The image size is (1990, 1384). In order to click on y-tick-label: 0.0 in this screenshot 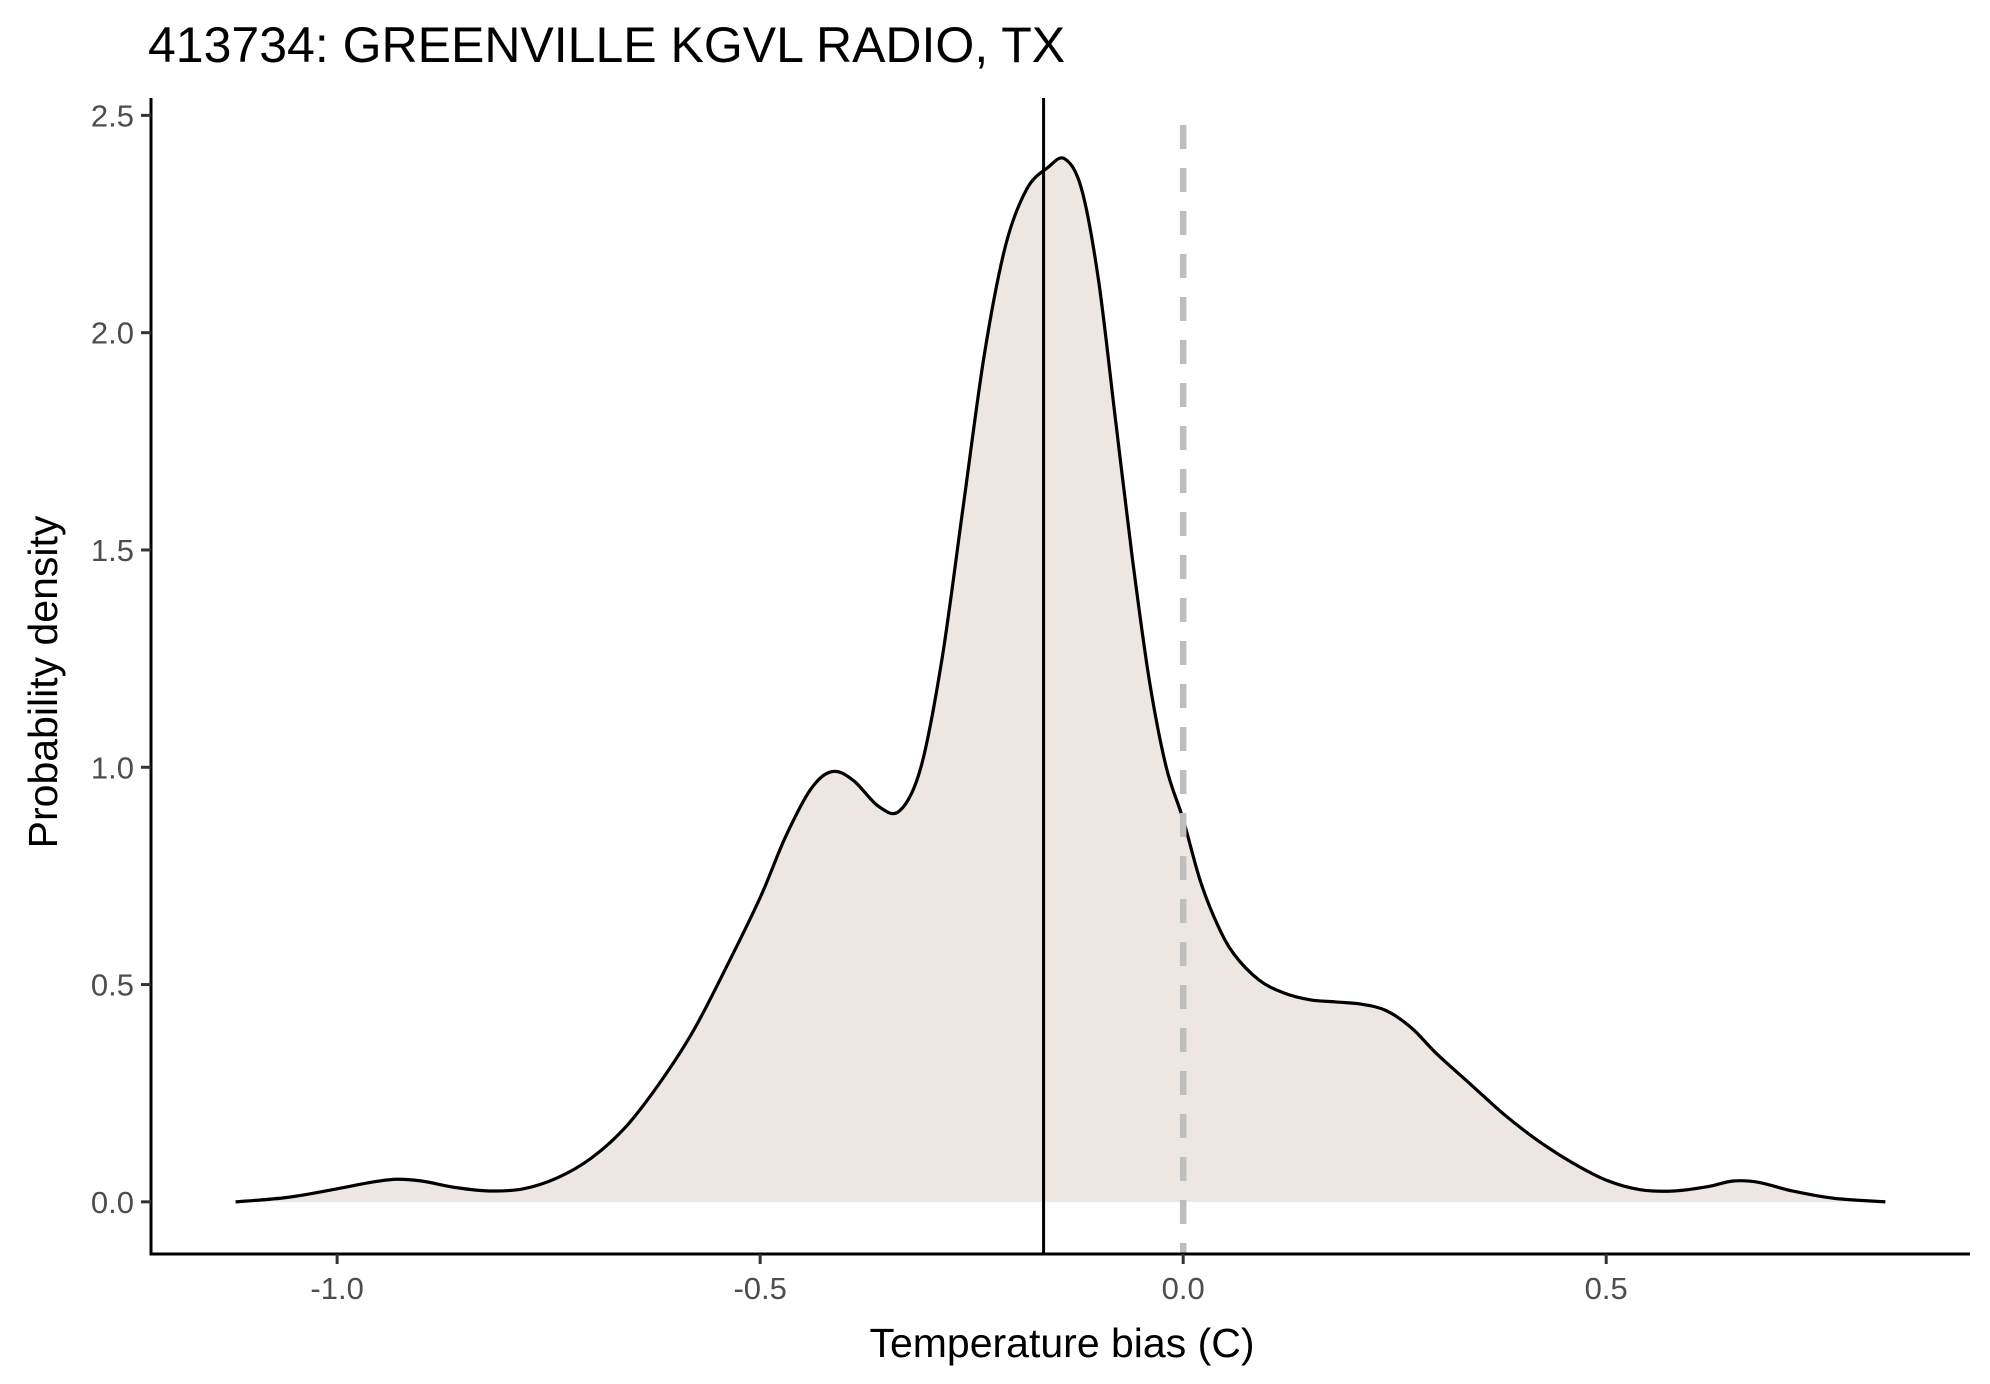, I will do `click(112, 1202)`.